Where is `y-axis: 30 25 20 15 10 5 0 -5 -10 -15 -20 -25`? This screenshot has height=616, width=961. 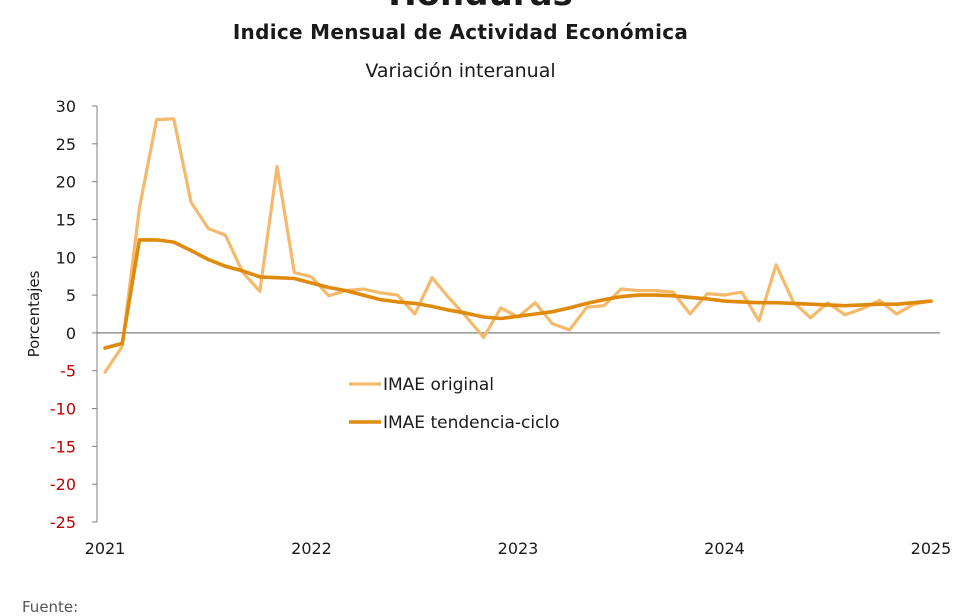 y-axis: 30 25 20 15 10 5 0 -5 -10 -15 -20 -25 is located at coordinates (74, 314).